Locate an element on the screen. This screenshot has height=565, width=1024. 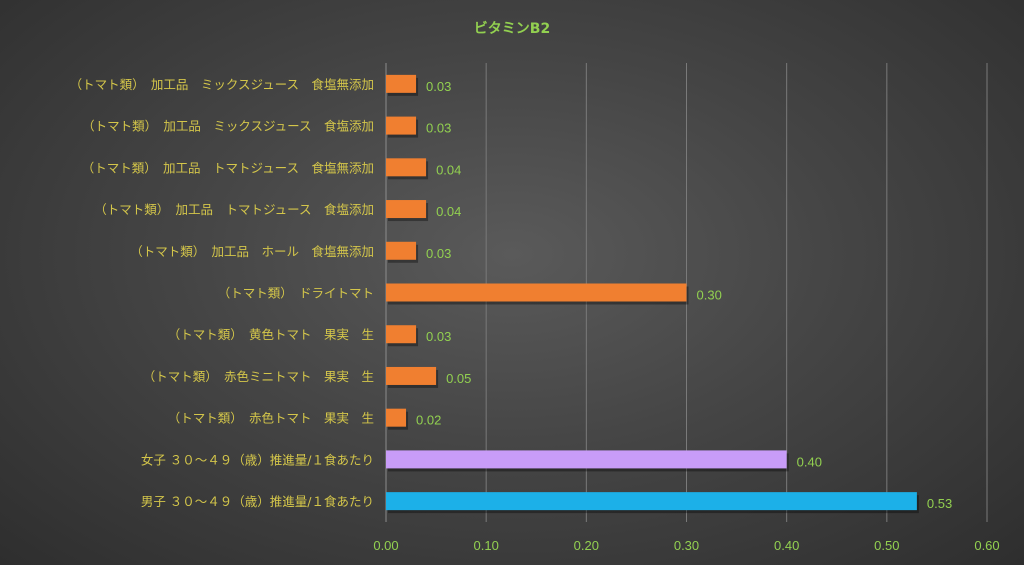
category-label: （トマト類） ドライトマト is located at coordinates (296, 293).